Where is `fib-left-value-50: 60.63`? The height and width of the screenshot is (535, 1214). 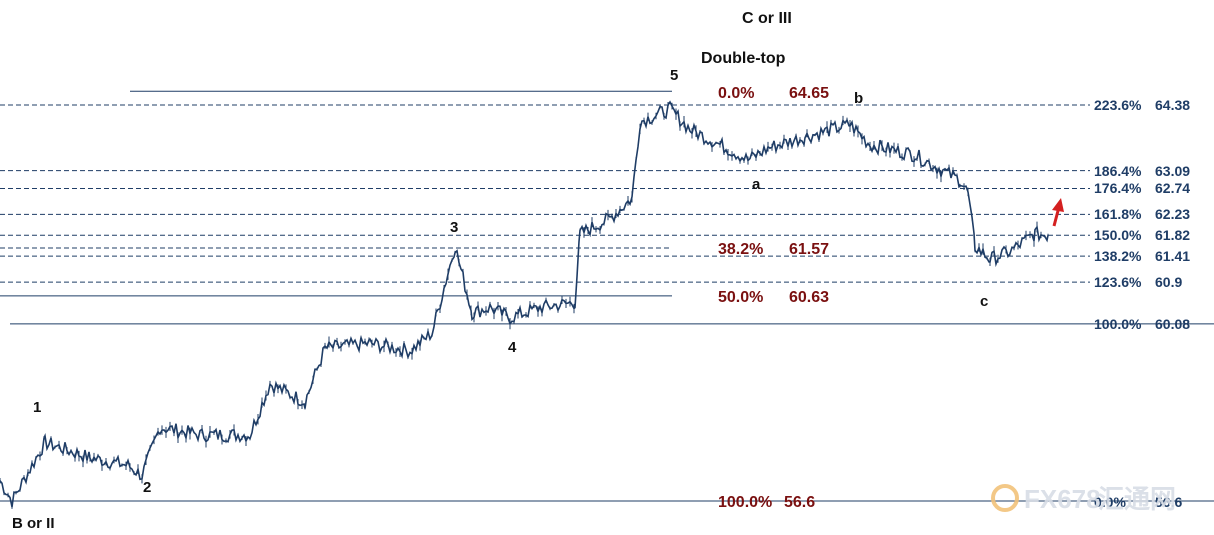
fib-left-value-50: 60.63 is located at coordinates (809, 297).